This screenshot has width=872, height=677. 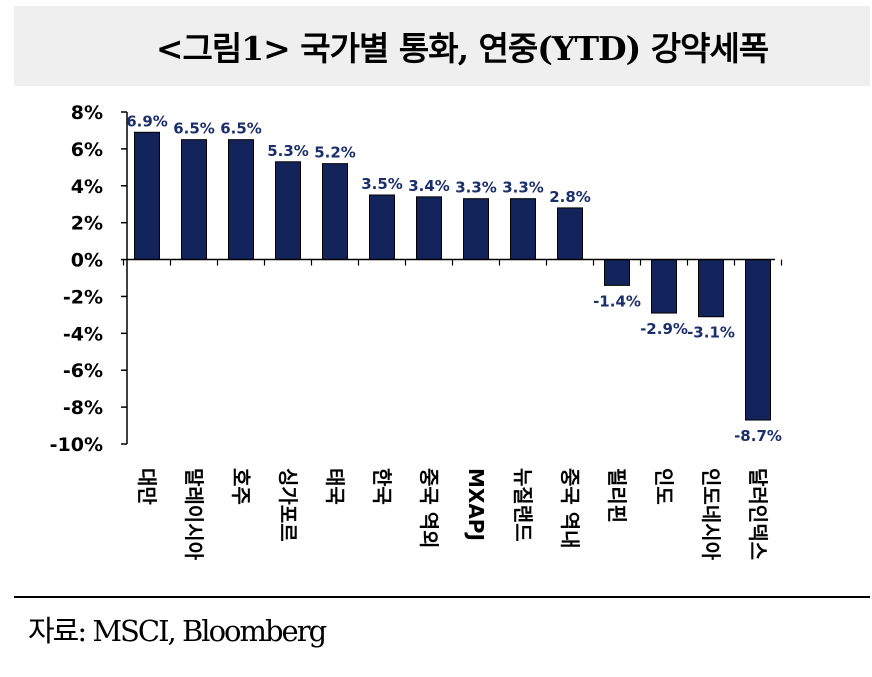 I want to click on data-label: -3.1%, so click(x=711, y=333).